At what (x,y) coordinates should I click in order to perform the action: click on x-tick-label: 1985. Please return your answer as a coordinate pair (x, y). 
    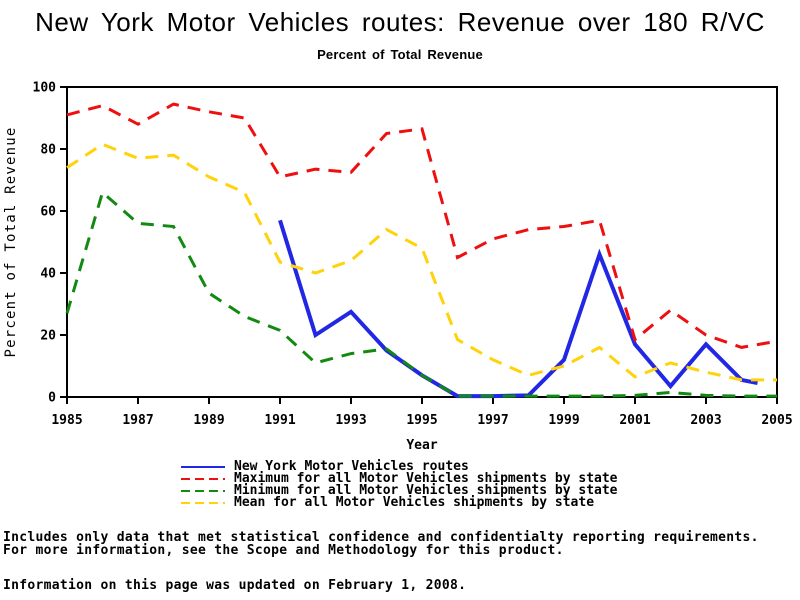
    Looking at the image, I should click on (66, 420).